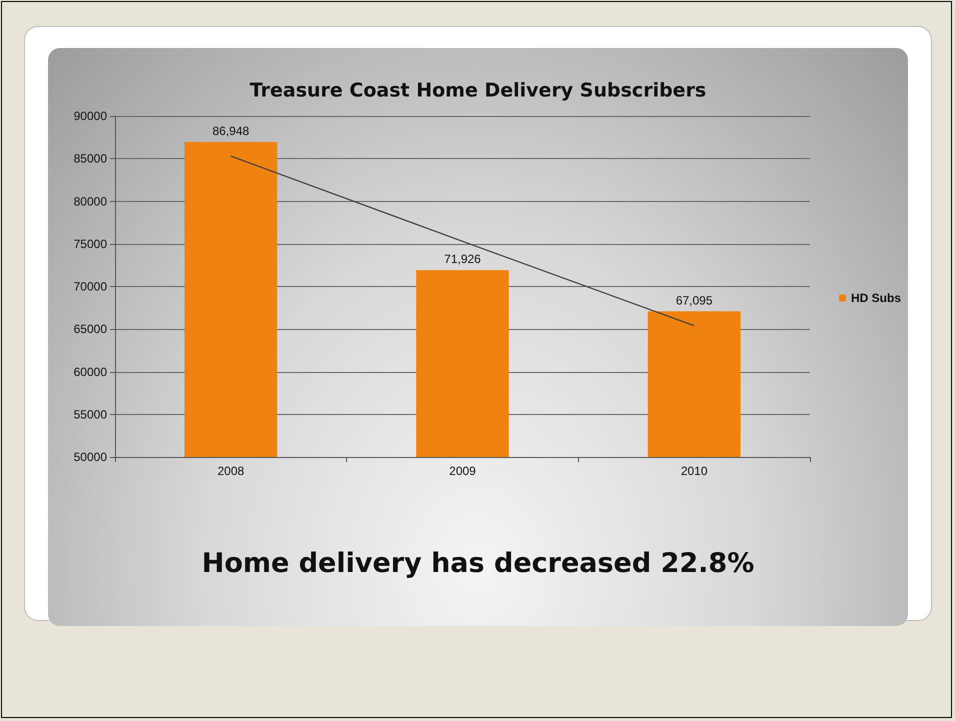  What do you see at coordinates (231, 471) in the screenshot?
I see `x-tick-label: 2008` at bounding box center [231, 471].